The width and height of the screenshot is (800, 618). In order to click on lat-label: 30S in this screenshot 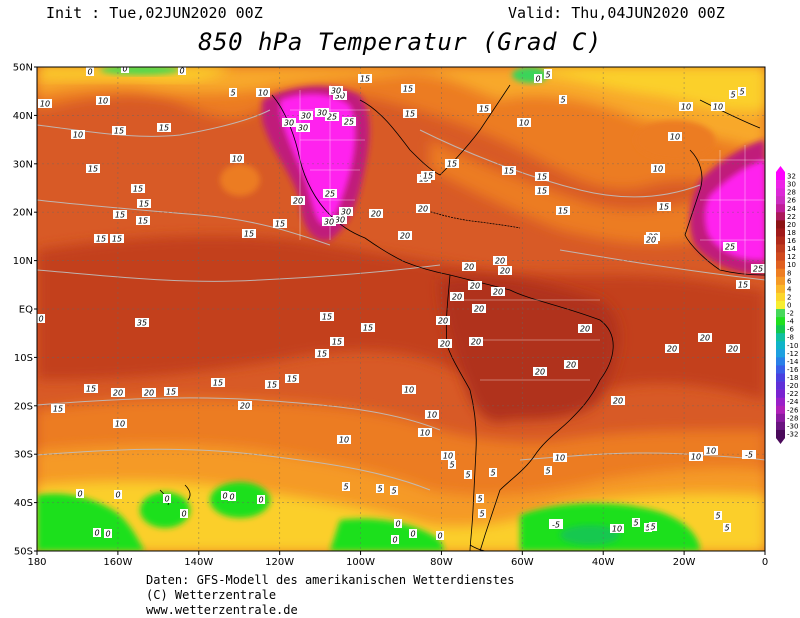, I will do `click(23, 455)`.